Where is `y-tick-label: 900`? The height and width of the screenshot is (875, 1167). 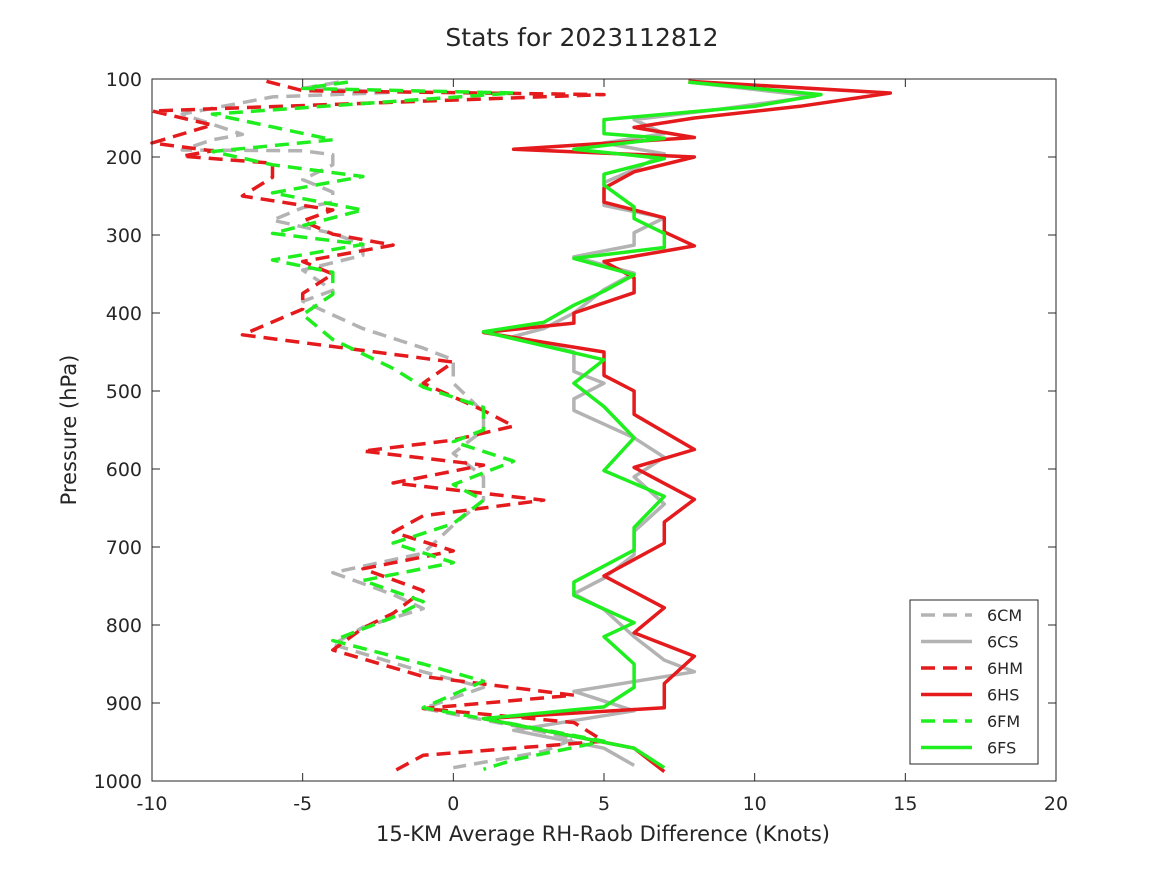 y-tick-label: 900 is located at coordinates (124, 704).